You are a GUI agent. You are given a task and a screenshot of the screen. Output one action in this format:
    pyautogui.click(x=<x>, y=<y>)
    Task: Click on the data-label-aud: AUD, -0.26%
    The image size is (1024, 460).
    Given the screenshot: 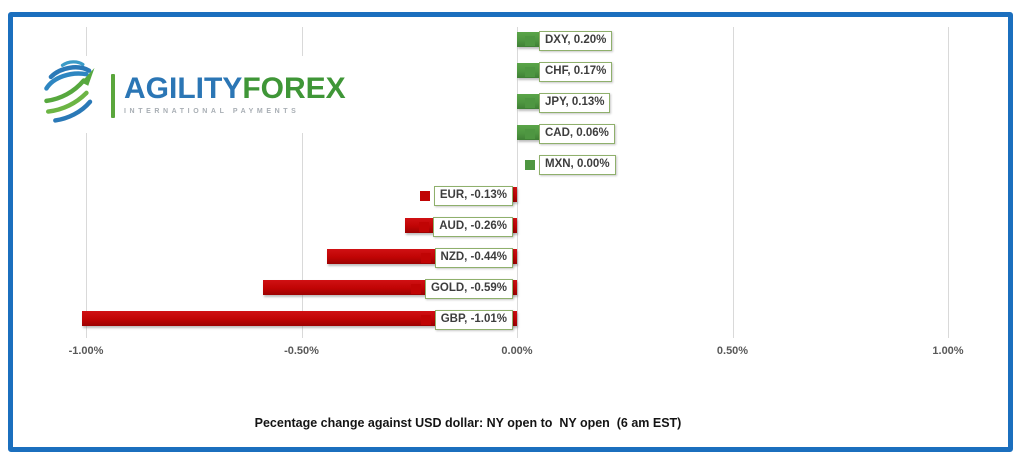 What is the action you would take?
    pyautogui.click(x=466, y=226)
    